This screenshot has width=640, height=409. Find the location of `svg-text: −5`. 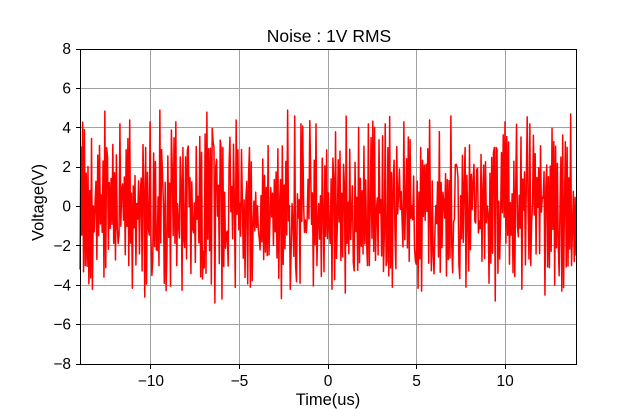

svg-text: −5 is located at coordinates (240, 381).